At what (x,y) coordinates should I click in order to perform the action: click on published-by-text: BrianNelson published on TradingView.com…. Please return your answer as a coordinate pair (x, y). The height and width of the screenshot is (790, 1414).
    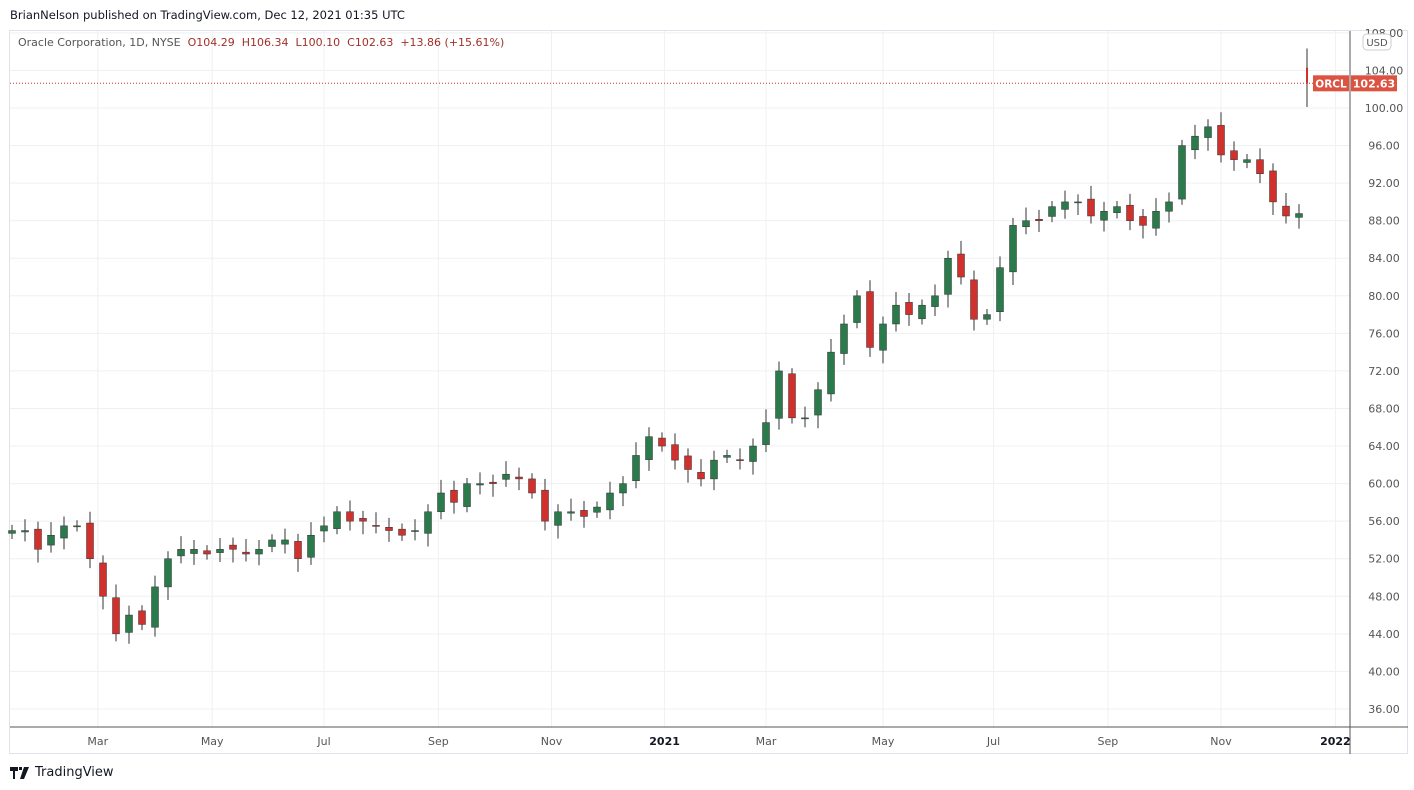
    Looking at the image, I should click on (207, 15).